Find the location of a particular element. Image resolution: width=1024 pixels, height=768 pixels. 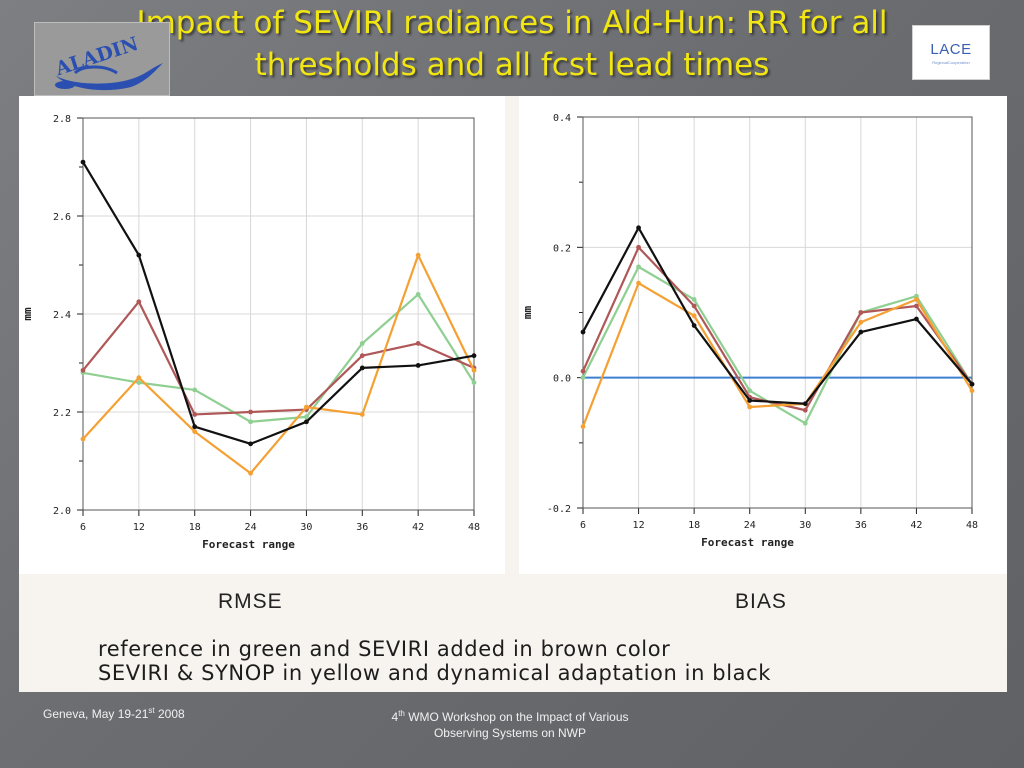

rmse-ytick-label-4: 2.8 is located at coordinates (62, 119).